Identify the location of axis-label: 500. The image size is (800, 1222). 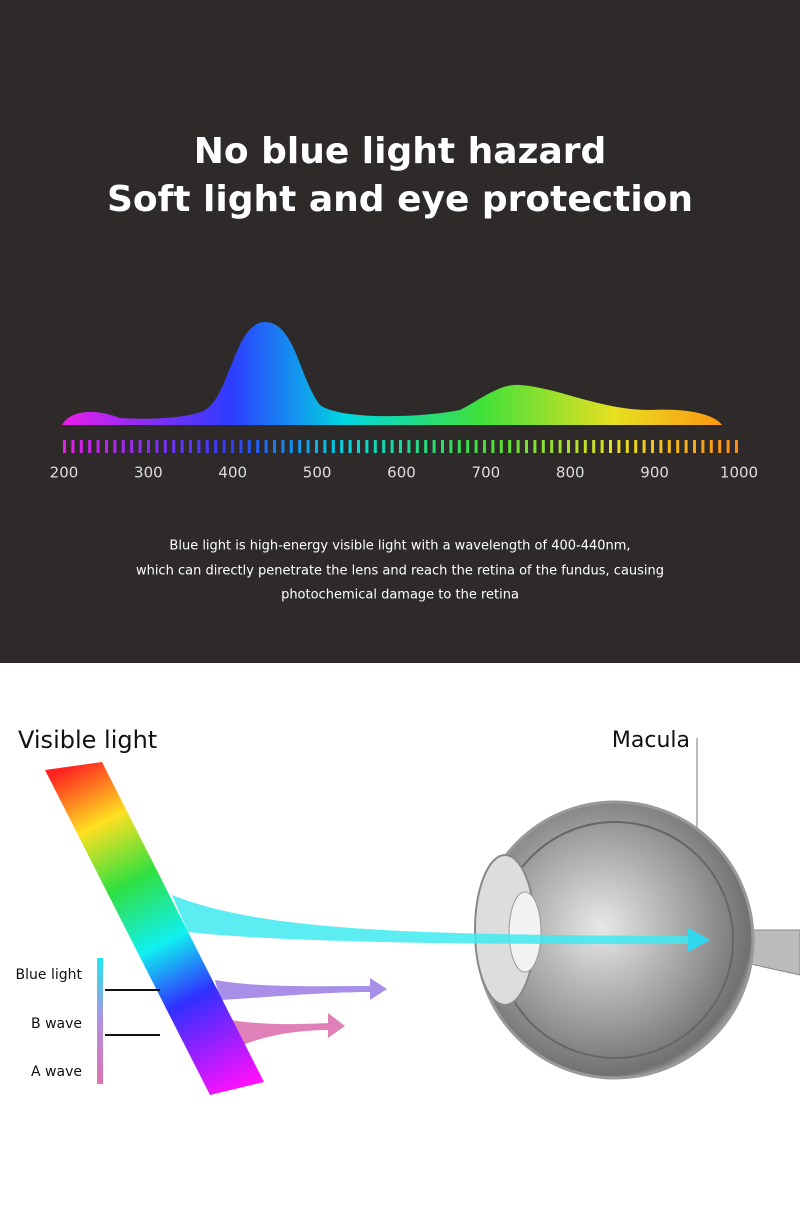
(317, 473).